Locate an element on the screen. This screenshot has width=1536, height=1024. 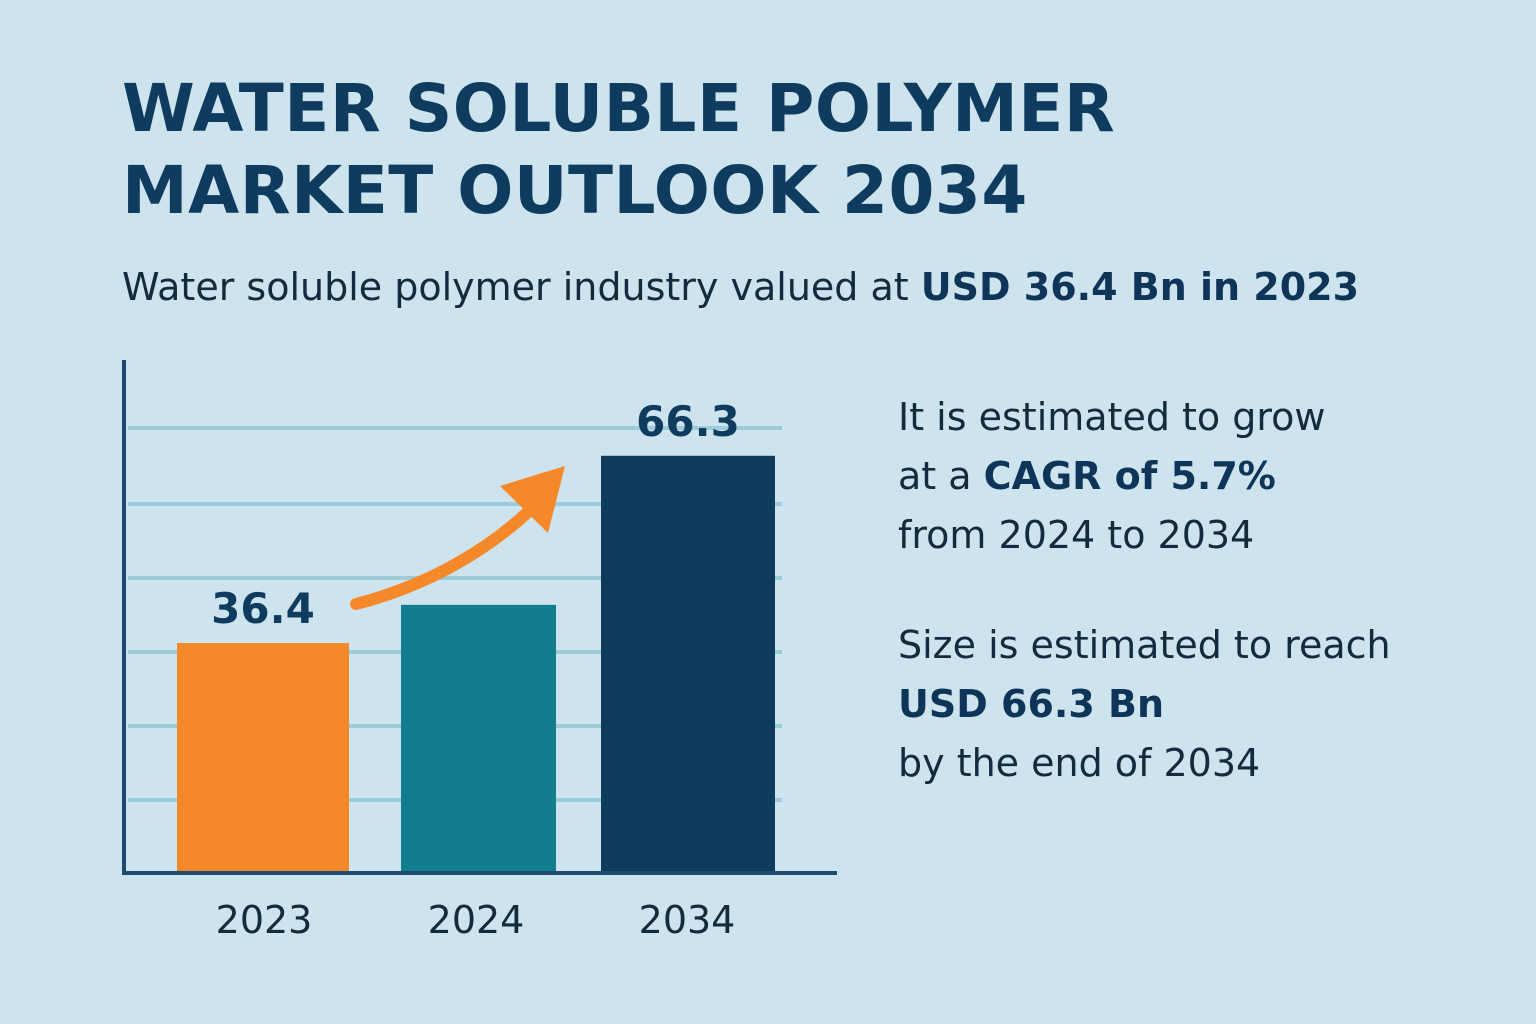
size-value-bold: USD 66.3 Bn is located at coordinates (1031, 704).